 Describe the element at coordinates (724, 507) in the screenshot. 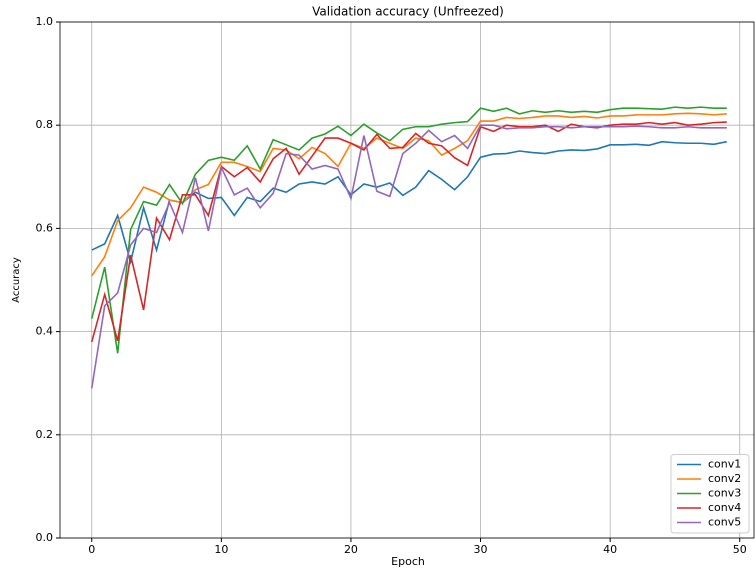

I see `legend-label: conv4` at that location.